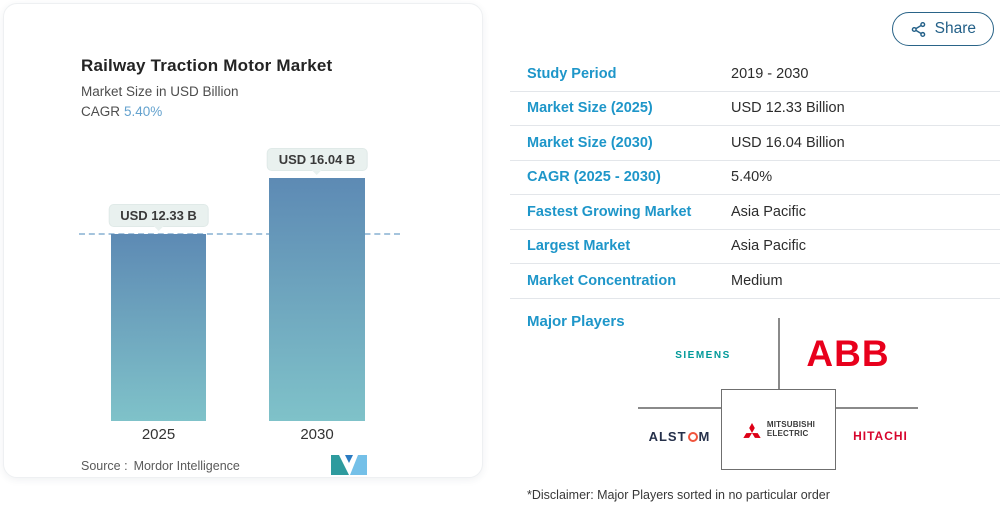  I want to click on chart-cagr: CAGR 5.40%, so click(121, 111).